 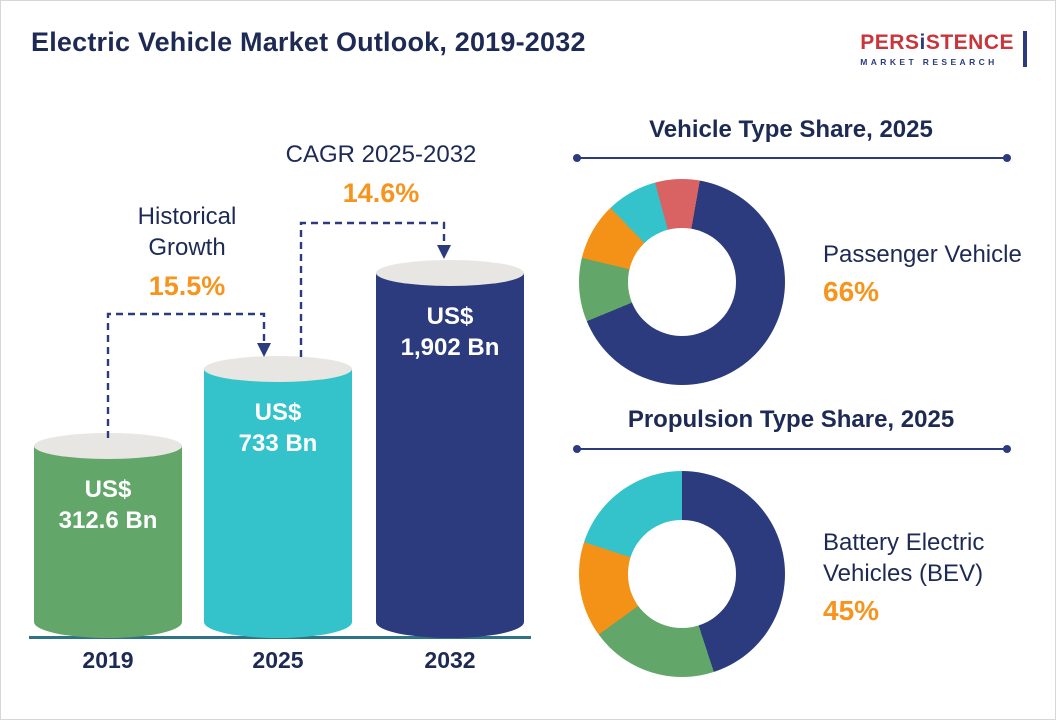 I want to click on propulsion-type-highlight-label: Battery Electric Vehicles (BEV), so click(x=904, y=558).